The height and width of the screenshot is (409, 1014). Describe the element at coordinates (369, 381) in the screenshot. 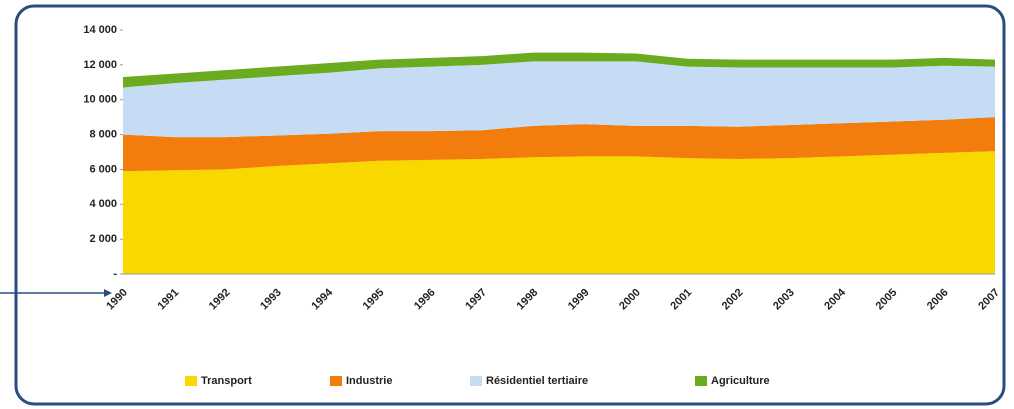

I see `legend-label: Industrie` at that location.